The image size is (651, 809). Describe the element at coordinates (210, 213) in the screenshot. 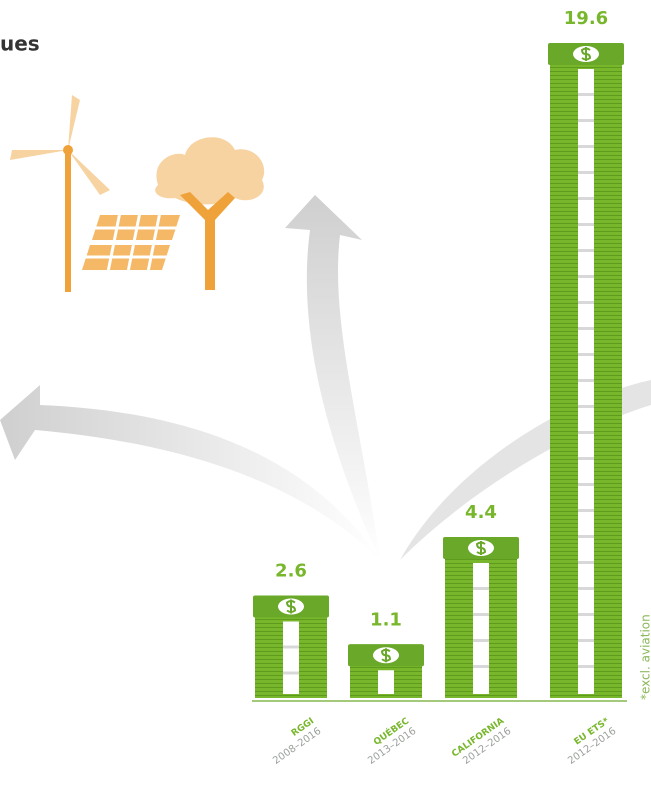

I see `tree-icon` at that location.